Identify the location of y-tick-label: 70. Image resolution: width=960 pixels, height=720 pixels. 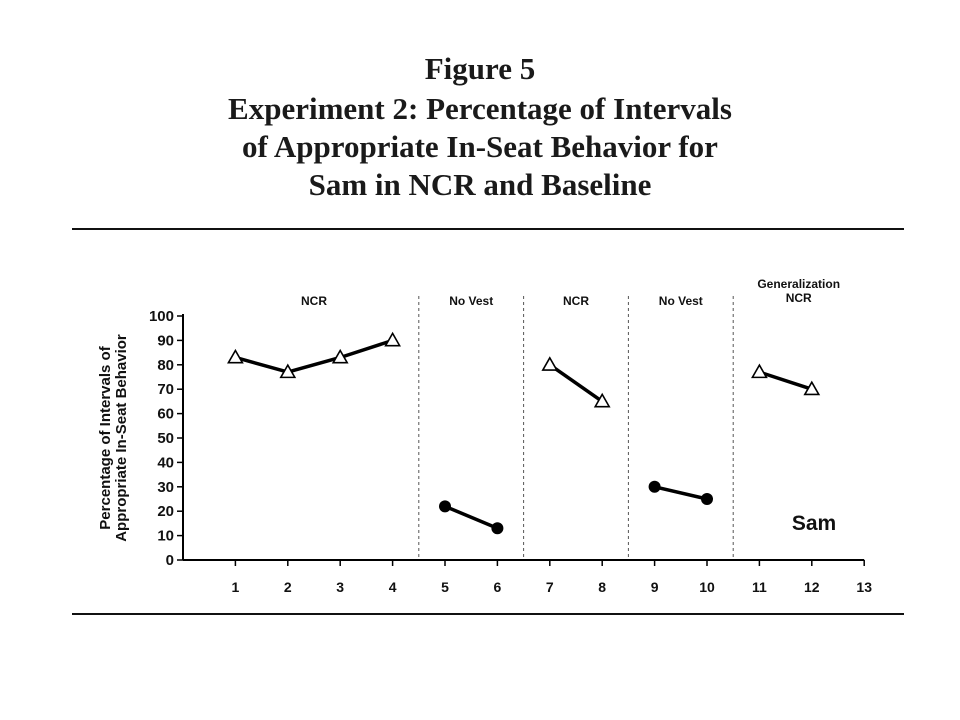
(165, 389).